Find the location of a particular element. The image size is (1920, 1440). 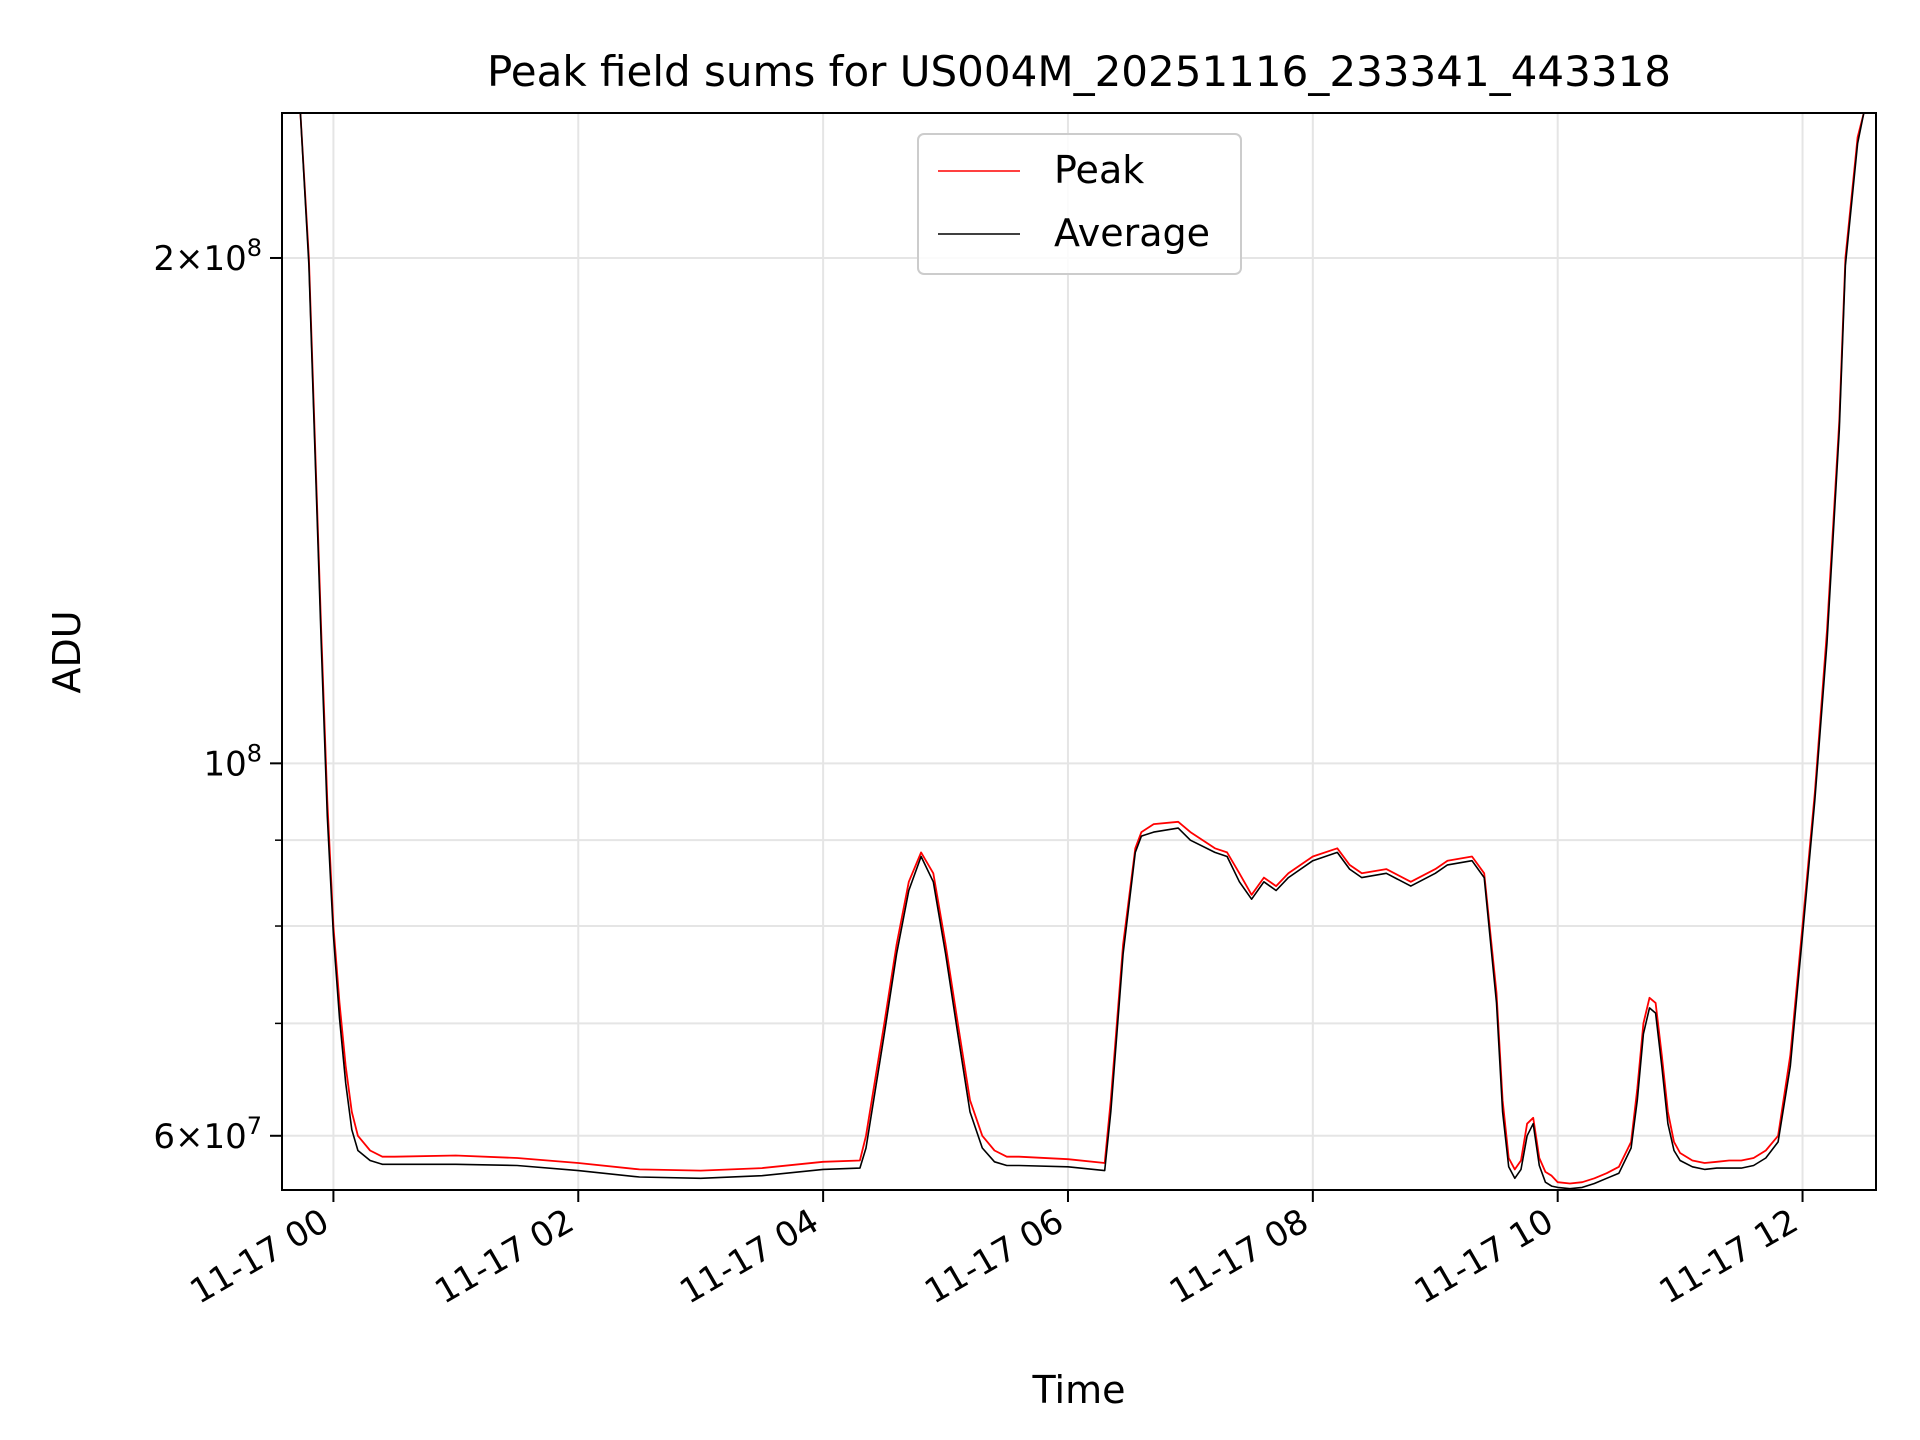

x-tick-label: 11-17 06 is located at coordinates (994, 1256).